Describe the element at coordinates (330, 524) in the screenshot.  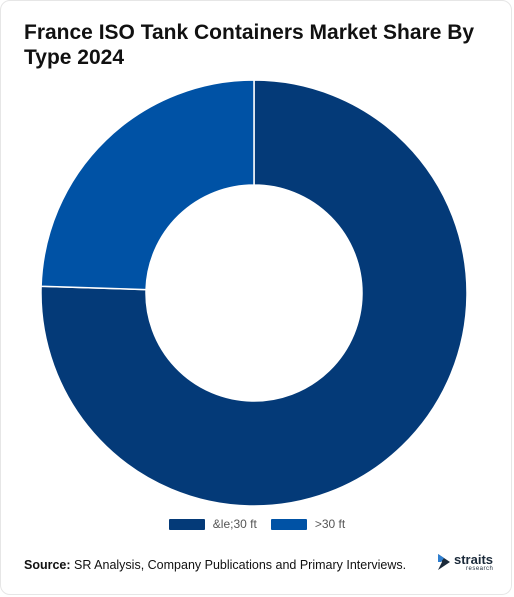
I see `legend-label-gt30: >30 ft` at that location.